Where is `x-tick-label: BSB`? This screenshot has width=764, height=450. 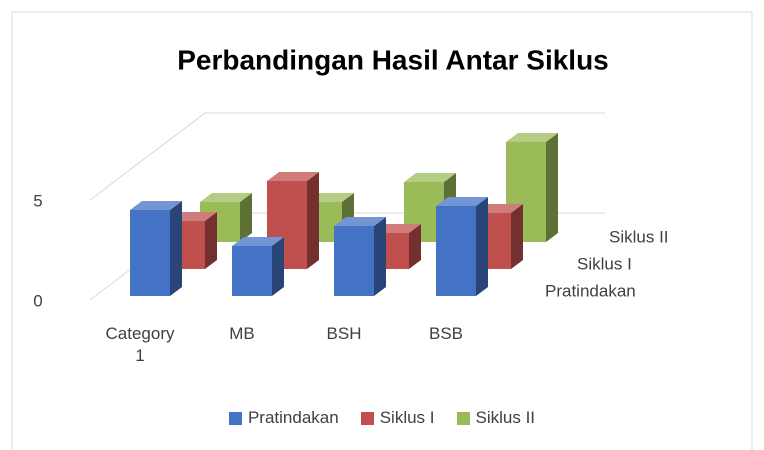
x-tick-label: BSB is located at coordinates (446, 333).